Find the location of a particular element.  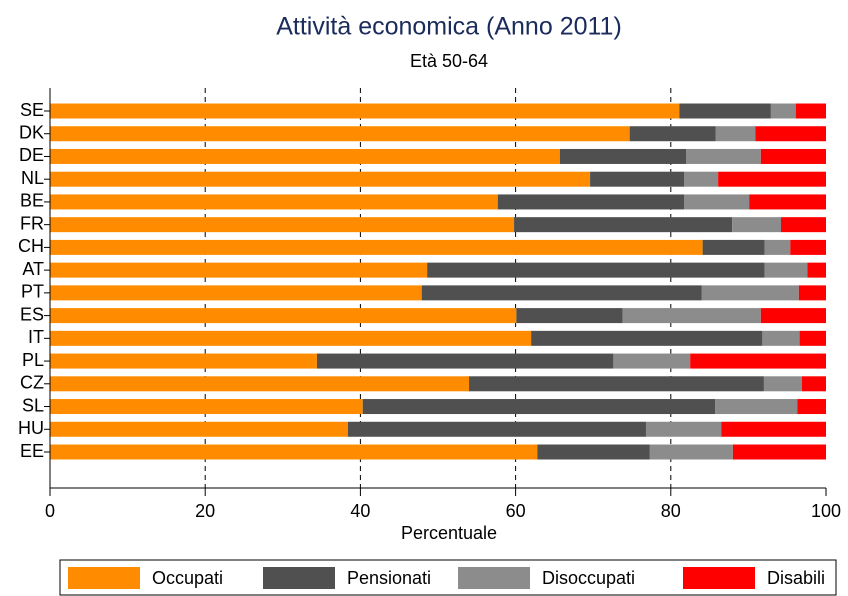

x-tick-label: 40 is located at coordinates (360, 511).